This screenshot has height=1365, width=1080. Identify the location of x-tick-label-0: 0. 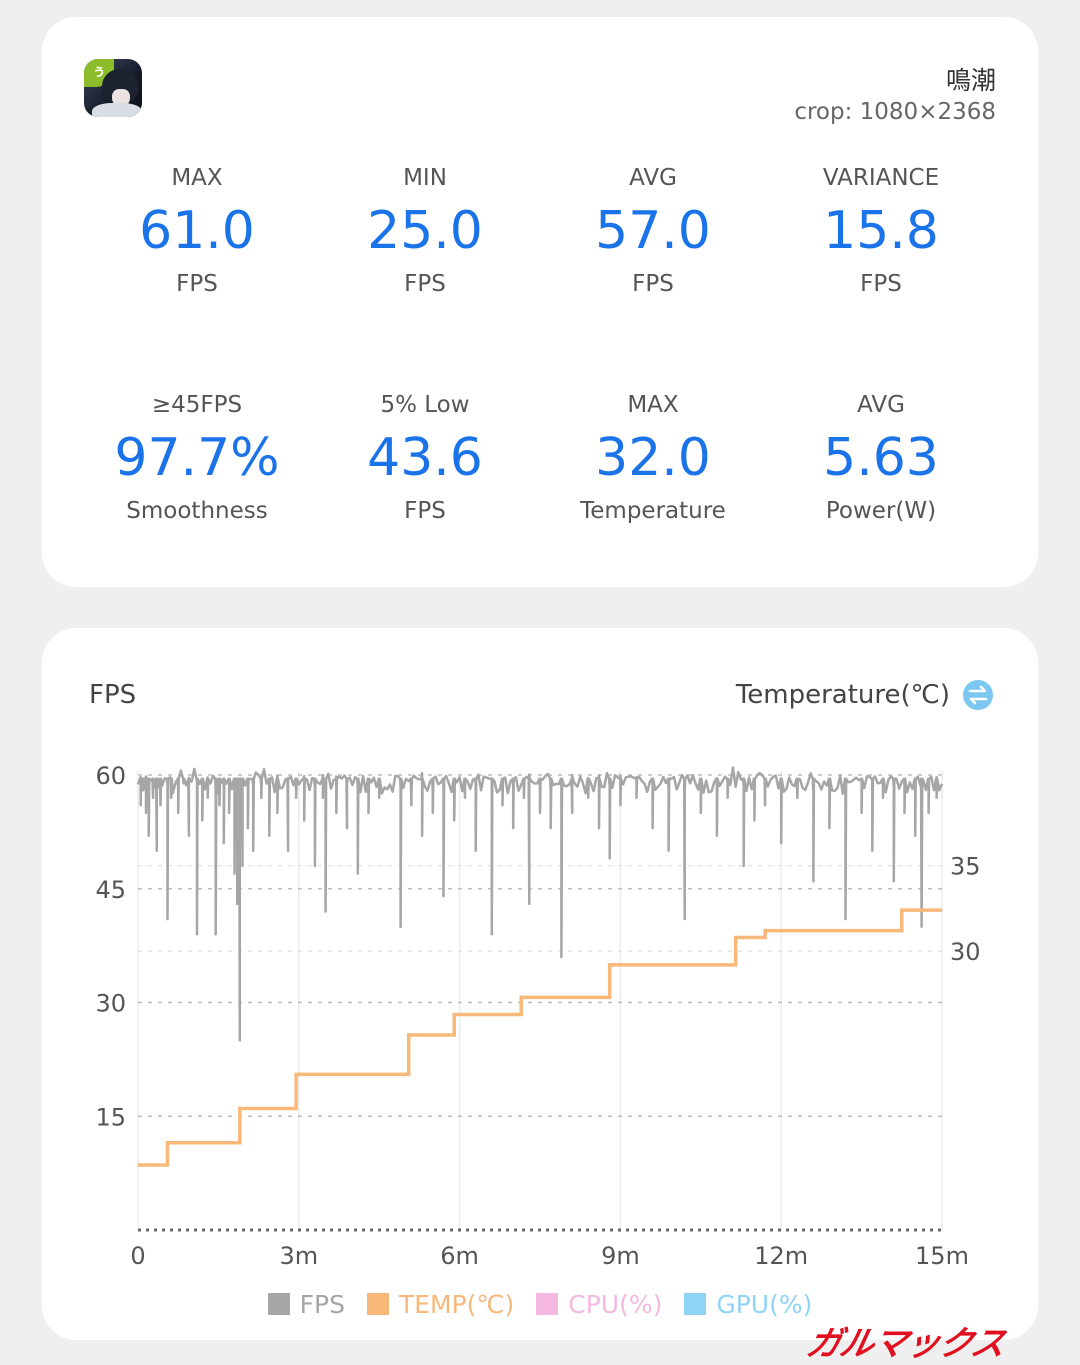
(137, 1256).